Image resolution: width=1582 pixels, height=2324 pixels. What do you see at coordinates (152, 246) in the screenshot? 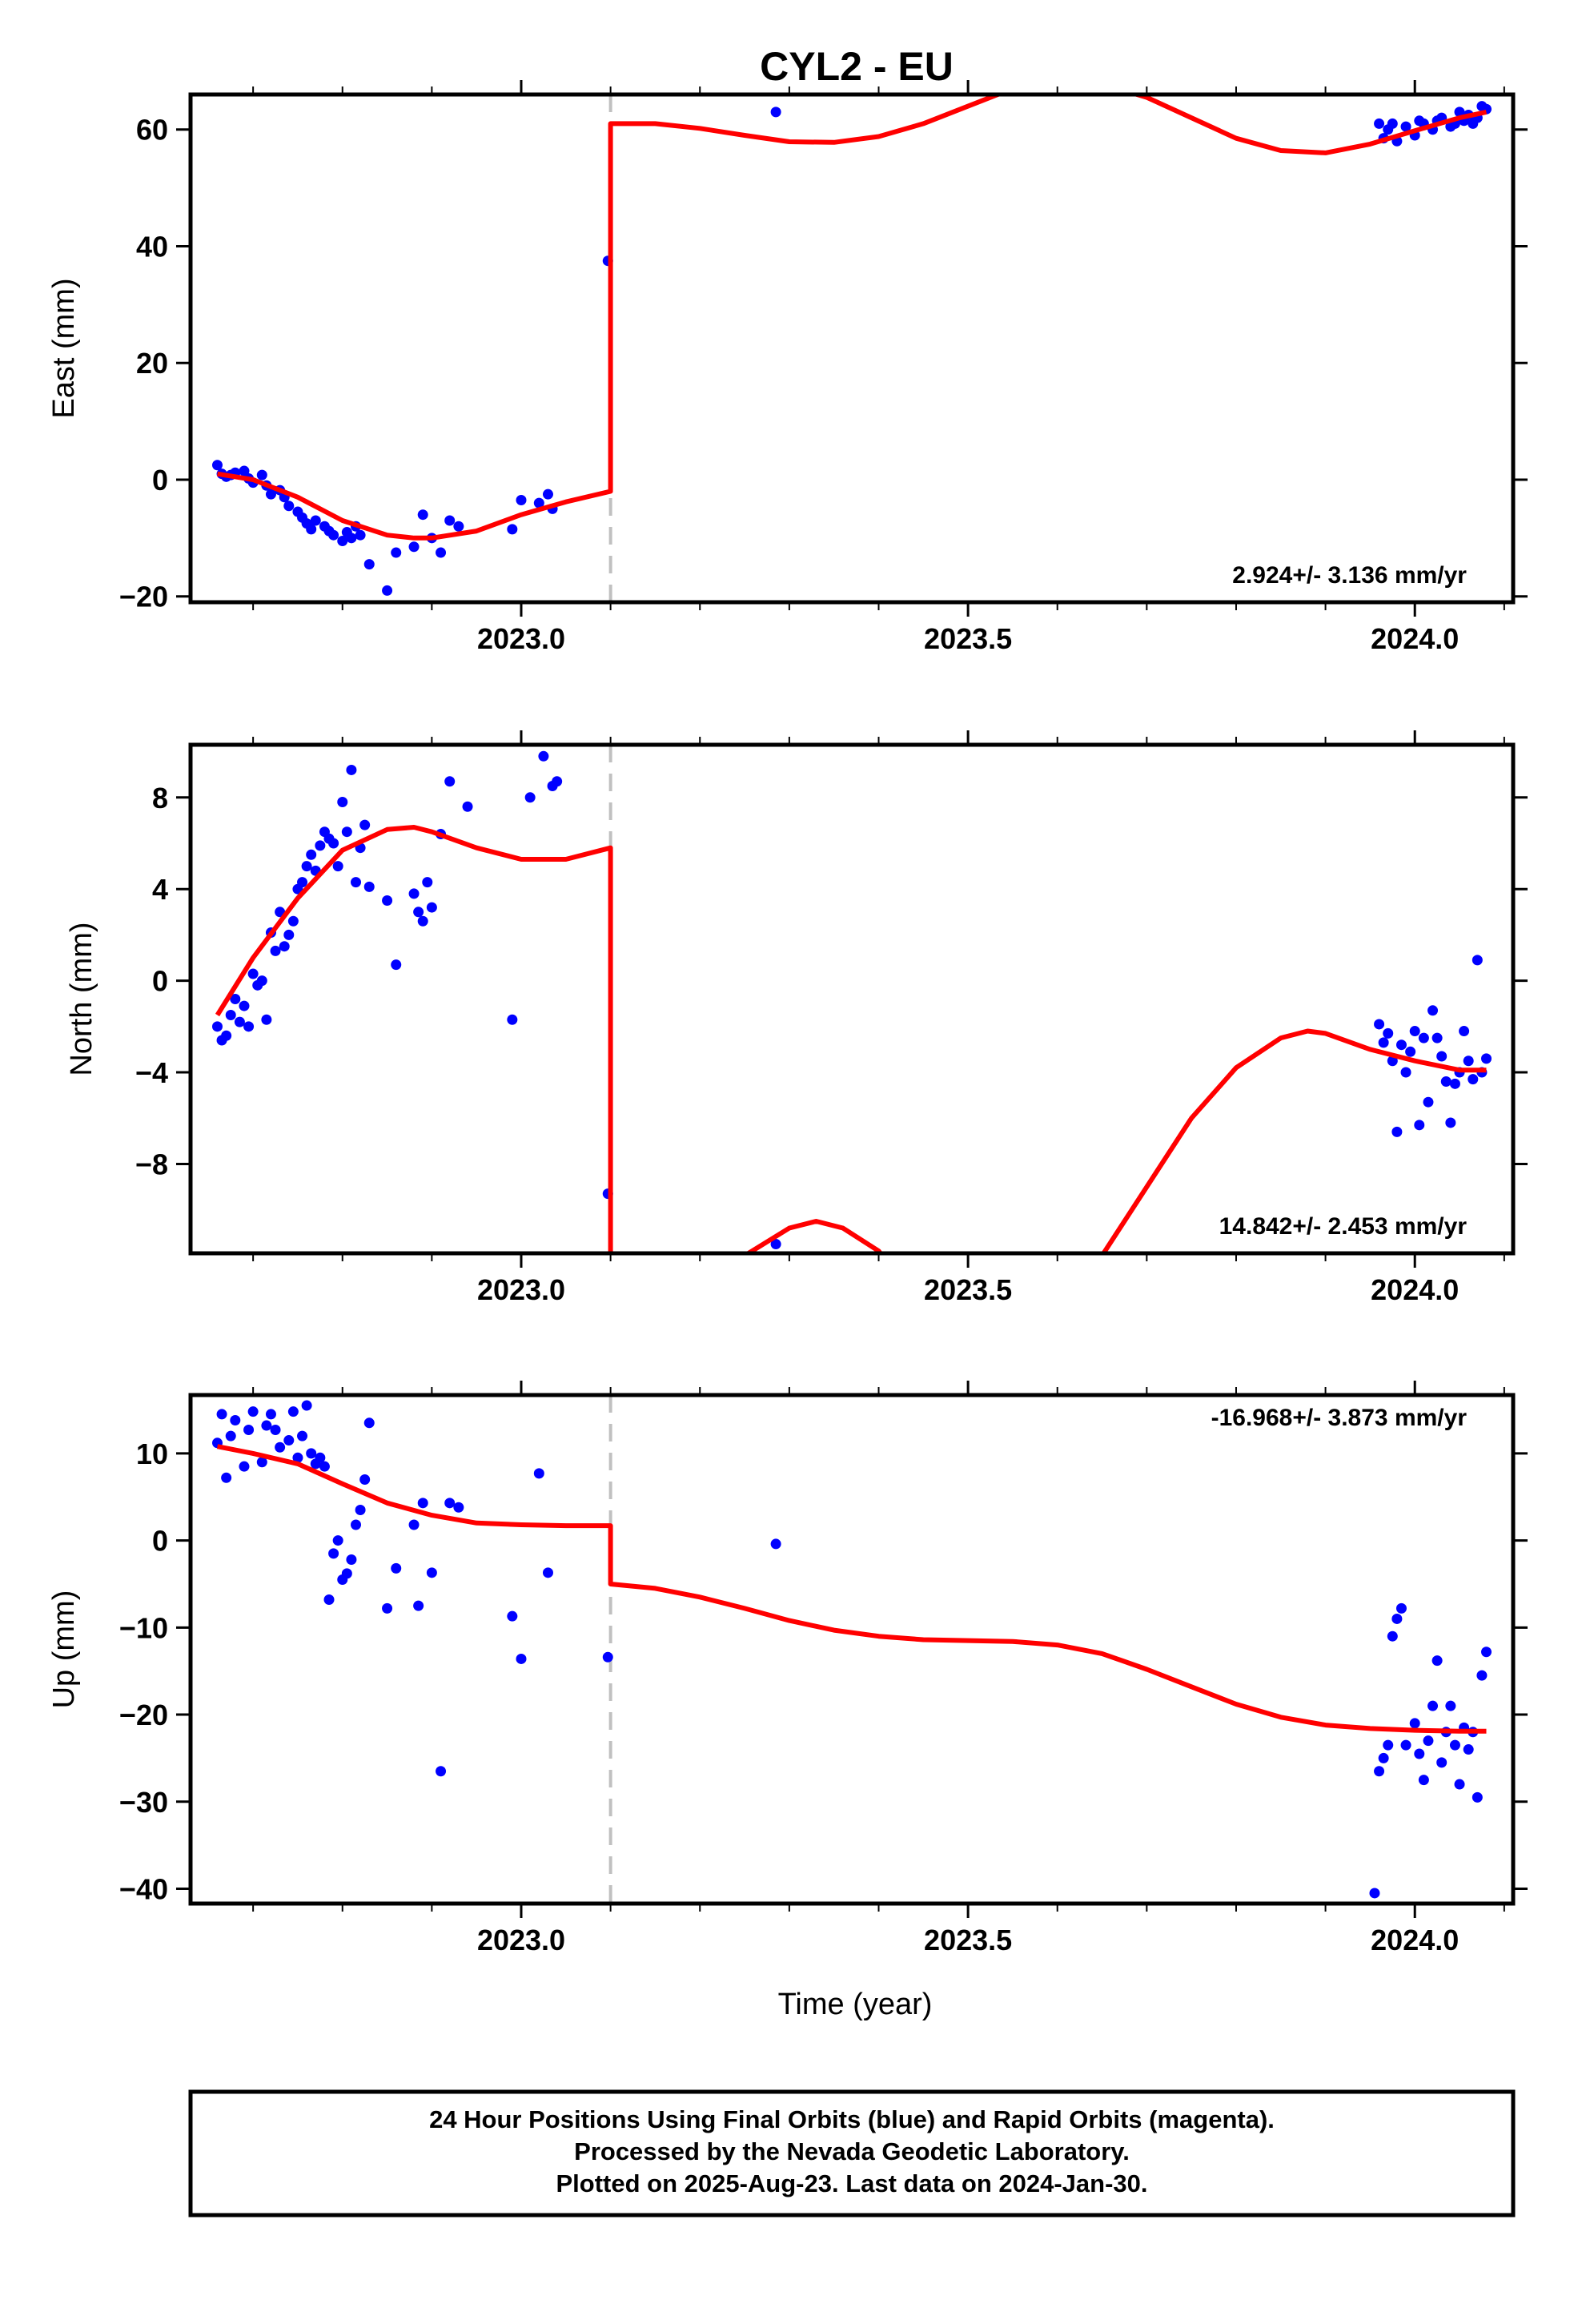
I see `east-y-tick-label: 40` at bounding box center [152, 246].